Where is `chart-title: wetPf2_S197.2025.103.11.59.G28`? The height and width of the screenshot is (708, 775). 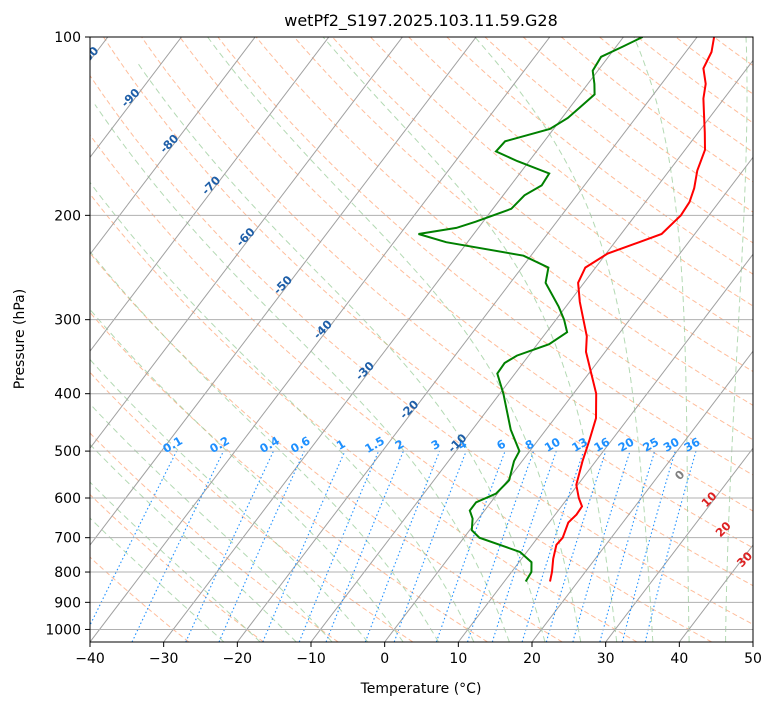
chart-title: wetPf2_S197.2025.103.11.59.G28 is located at coordinates (421, 21).